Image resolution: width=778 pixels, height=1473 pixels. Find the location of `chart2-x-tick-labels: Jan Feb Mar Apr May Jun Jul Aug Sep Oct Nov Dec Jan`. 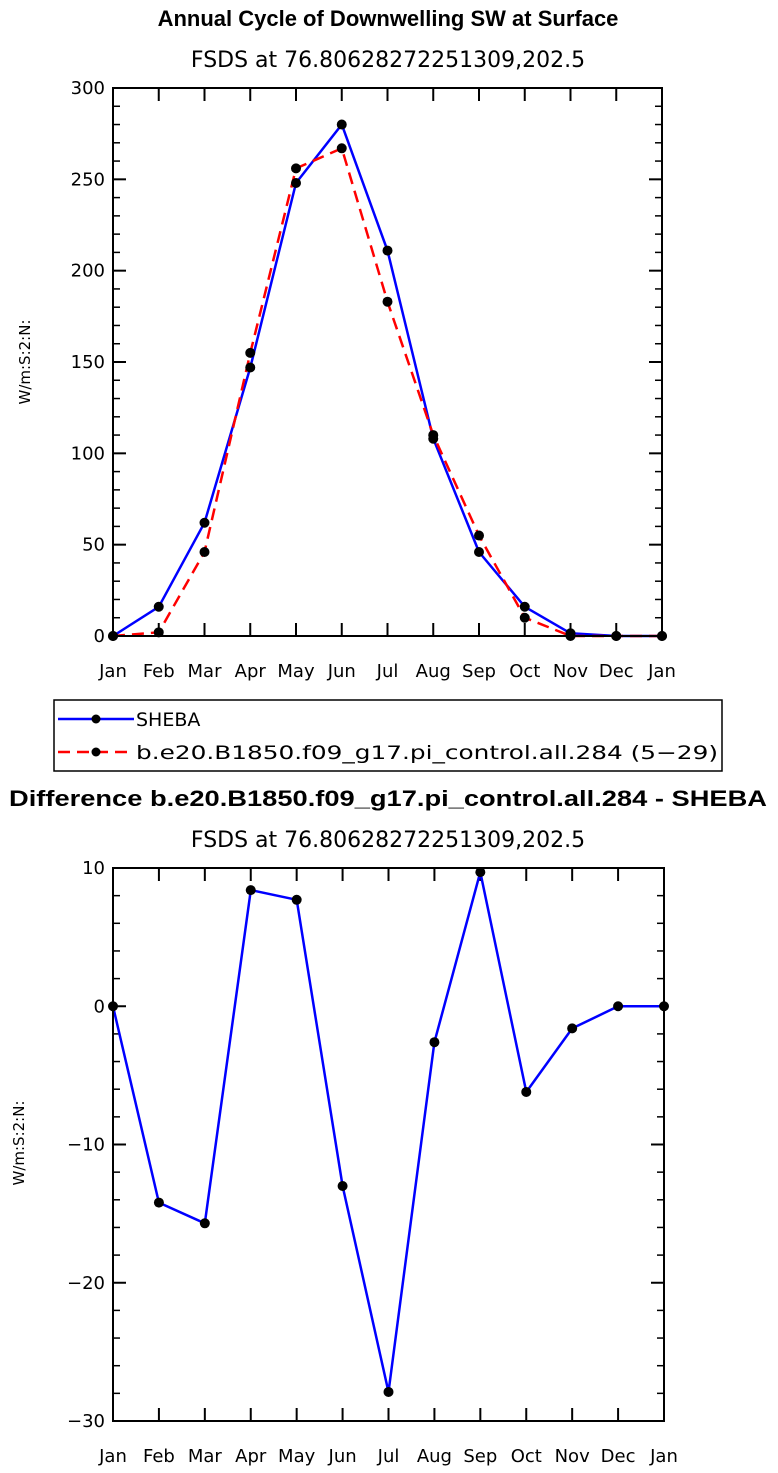

chart2-x-tick-labels: Jan Feb Mar Apr May Jun Jul Aug Sep Oct Nov Dec Jan is located at coordinates (388, 1456).